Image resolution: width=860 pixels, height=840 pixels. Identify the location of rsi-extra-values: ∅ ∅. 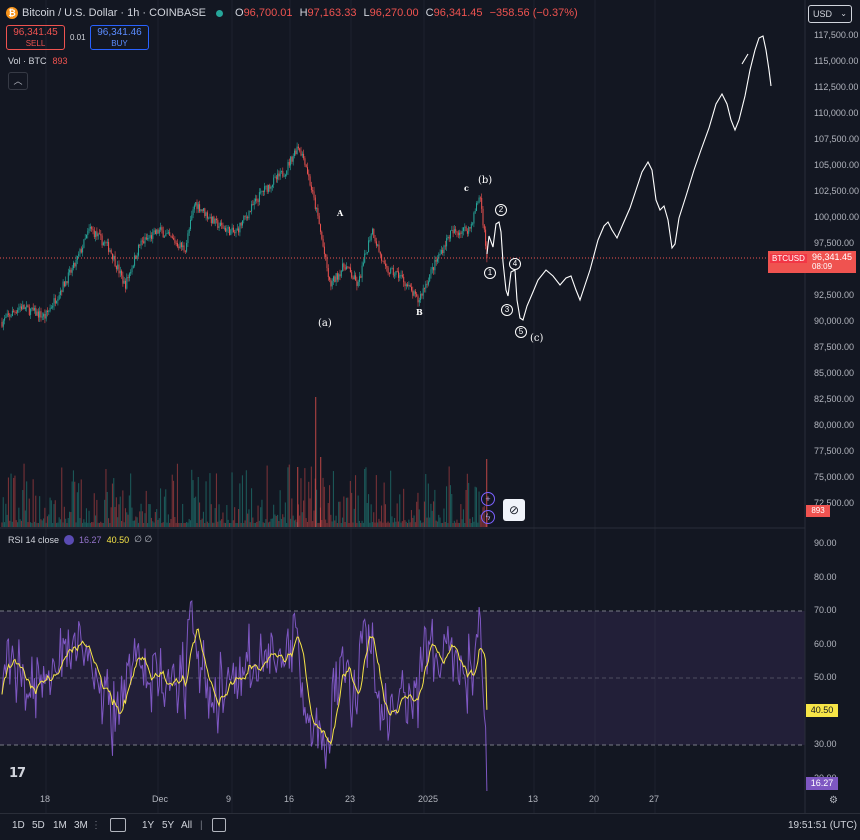
(143, 539).